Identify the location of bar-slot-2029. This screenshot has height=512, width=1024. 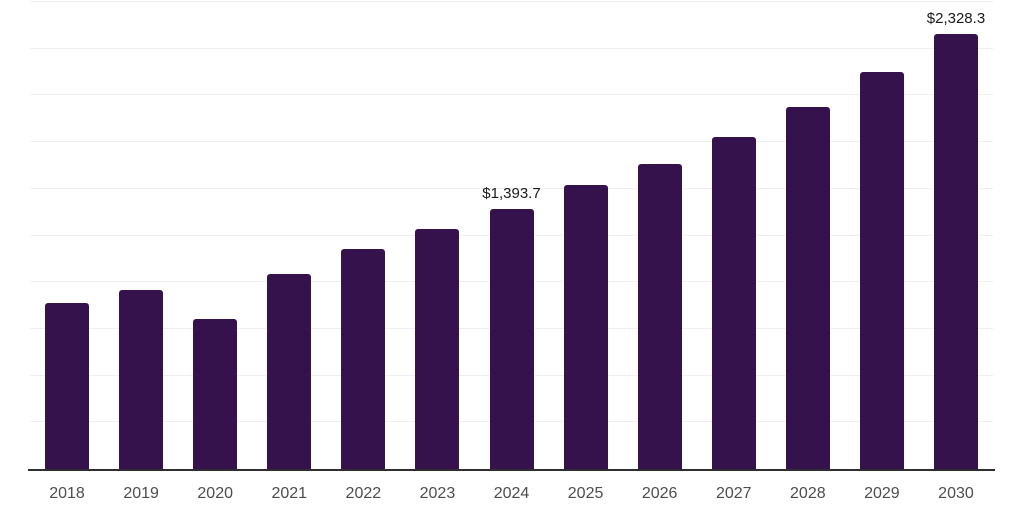
(882, 235).